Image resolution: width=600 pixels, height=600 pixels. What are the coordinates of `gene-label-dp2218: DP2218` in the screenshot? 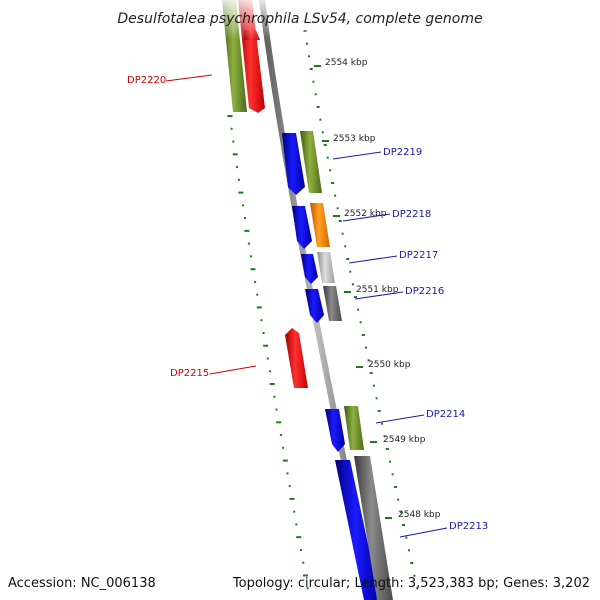 It's located at (411, 214).